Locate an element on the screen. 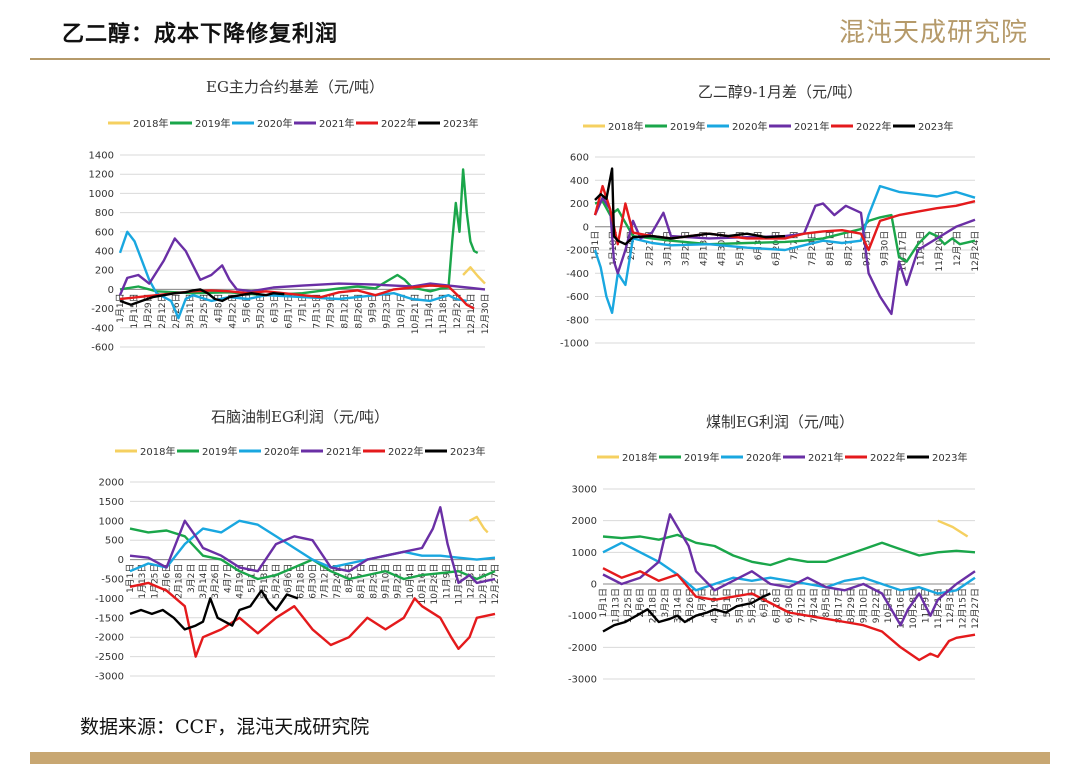 Image resolution: width=1080 pixels, height=764 pixels. legend-label: 2019年 is located at coordinates (687, 126).